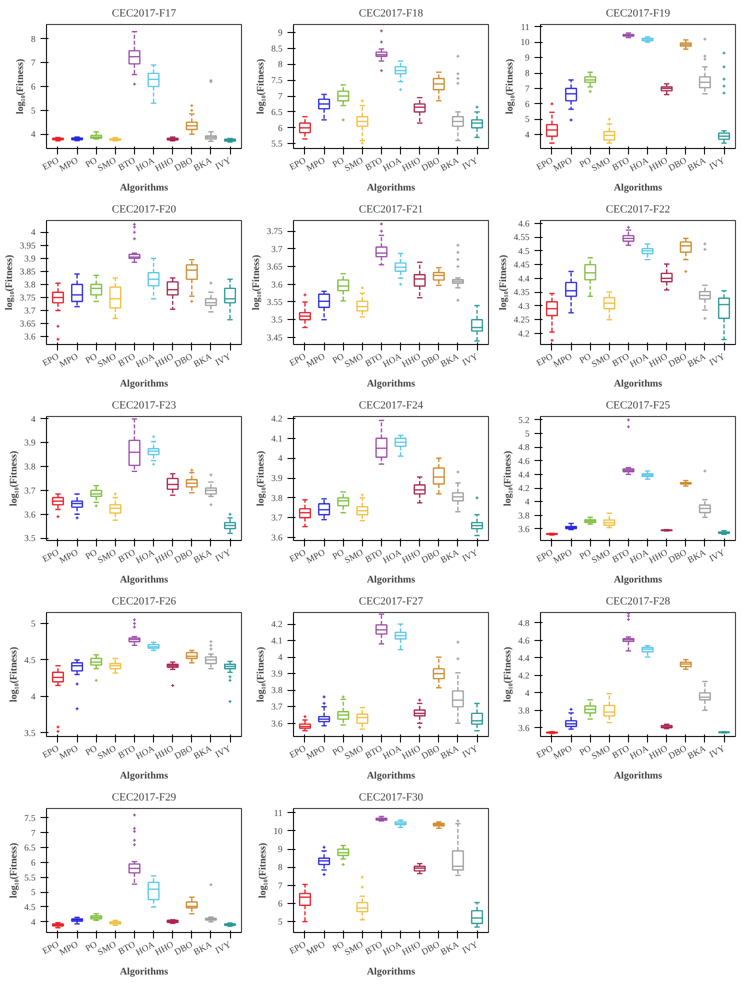  Describe the element at coordinates (277, 143) in the screenshot. I see `y-tick-label: 5.5` at that location.